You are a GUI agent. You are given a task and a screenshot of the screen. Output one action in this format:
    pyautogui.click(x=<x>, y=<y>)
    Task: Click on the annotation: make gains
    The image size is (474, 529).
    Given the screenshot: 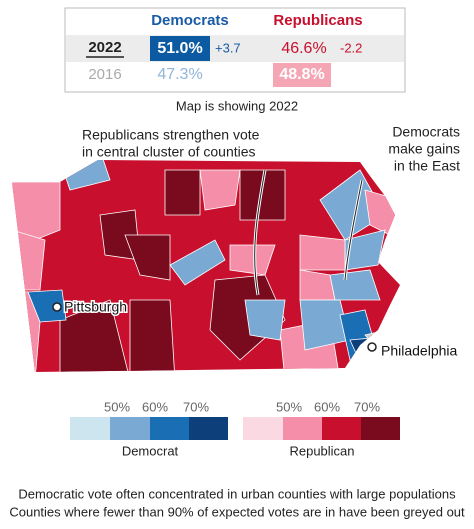 What is the action you would take?
    pyautogui.click(x=424, y=149)
    